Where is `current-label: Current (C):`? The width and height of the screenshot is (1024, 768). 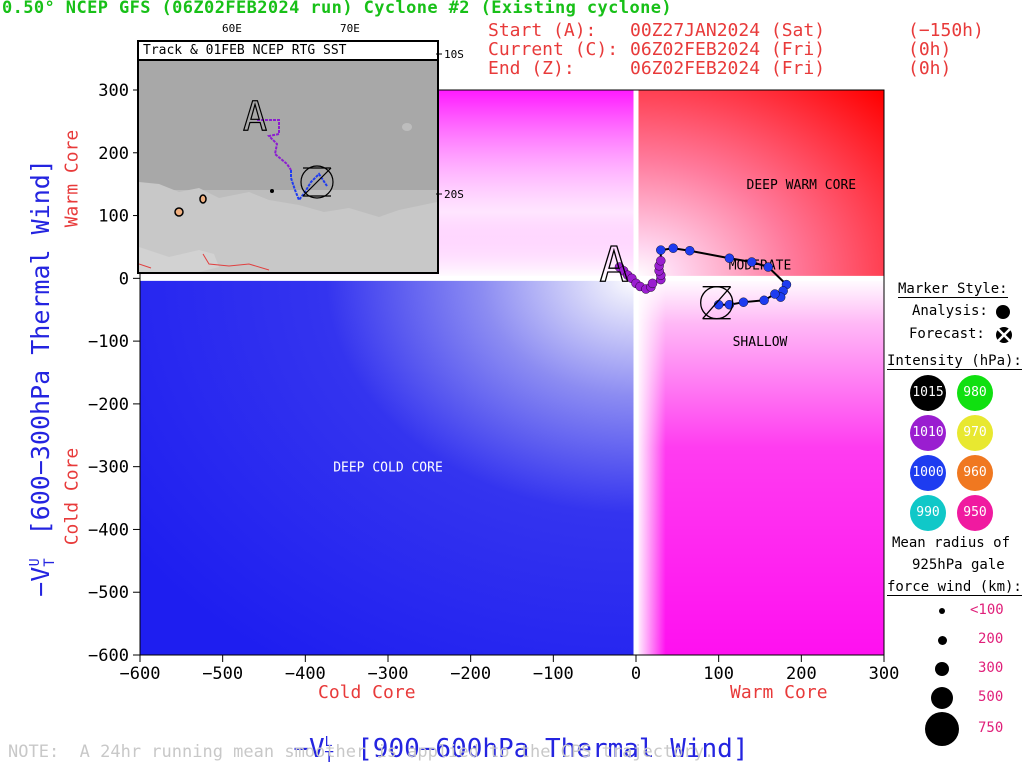
current-label: Current (C): is located at coordinates (553, 49).